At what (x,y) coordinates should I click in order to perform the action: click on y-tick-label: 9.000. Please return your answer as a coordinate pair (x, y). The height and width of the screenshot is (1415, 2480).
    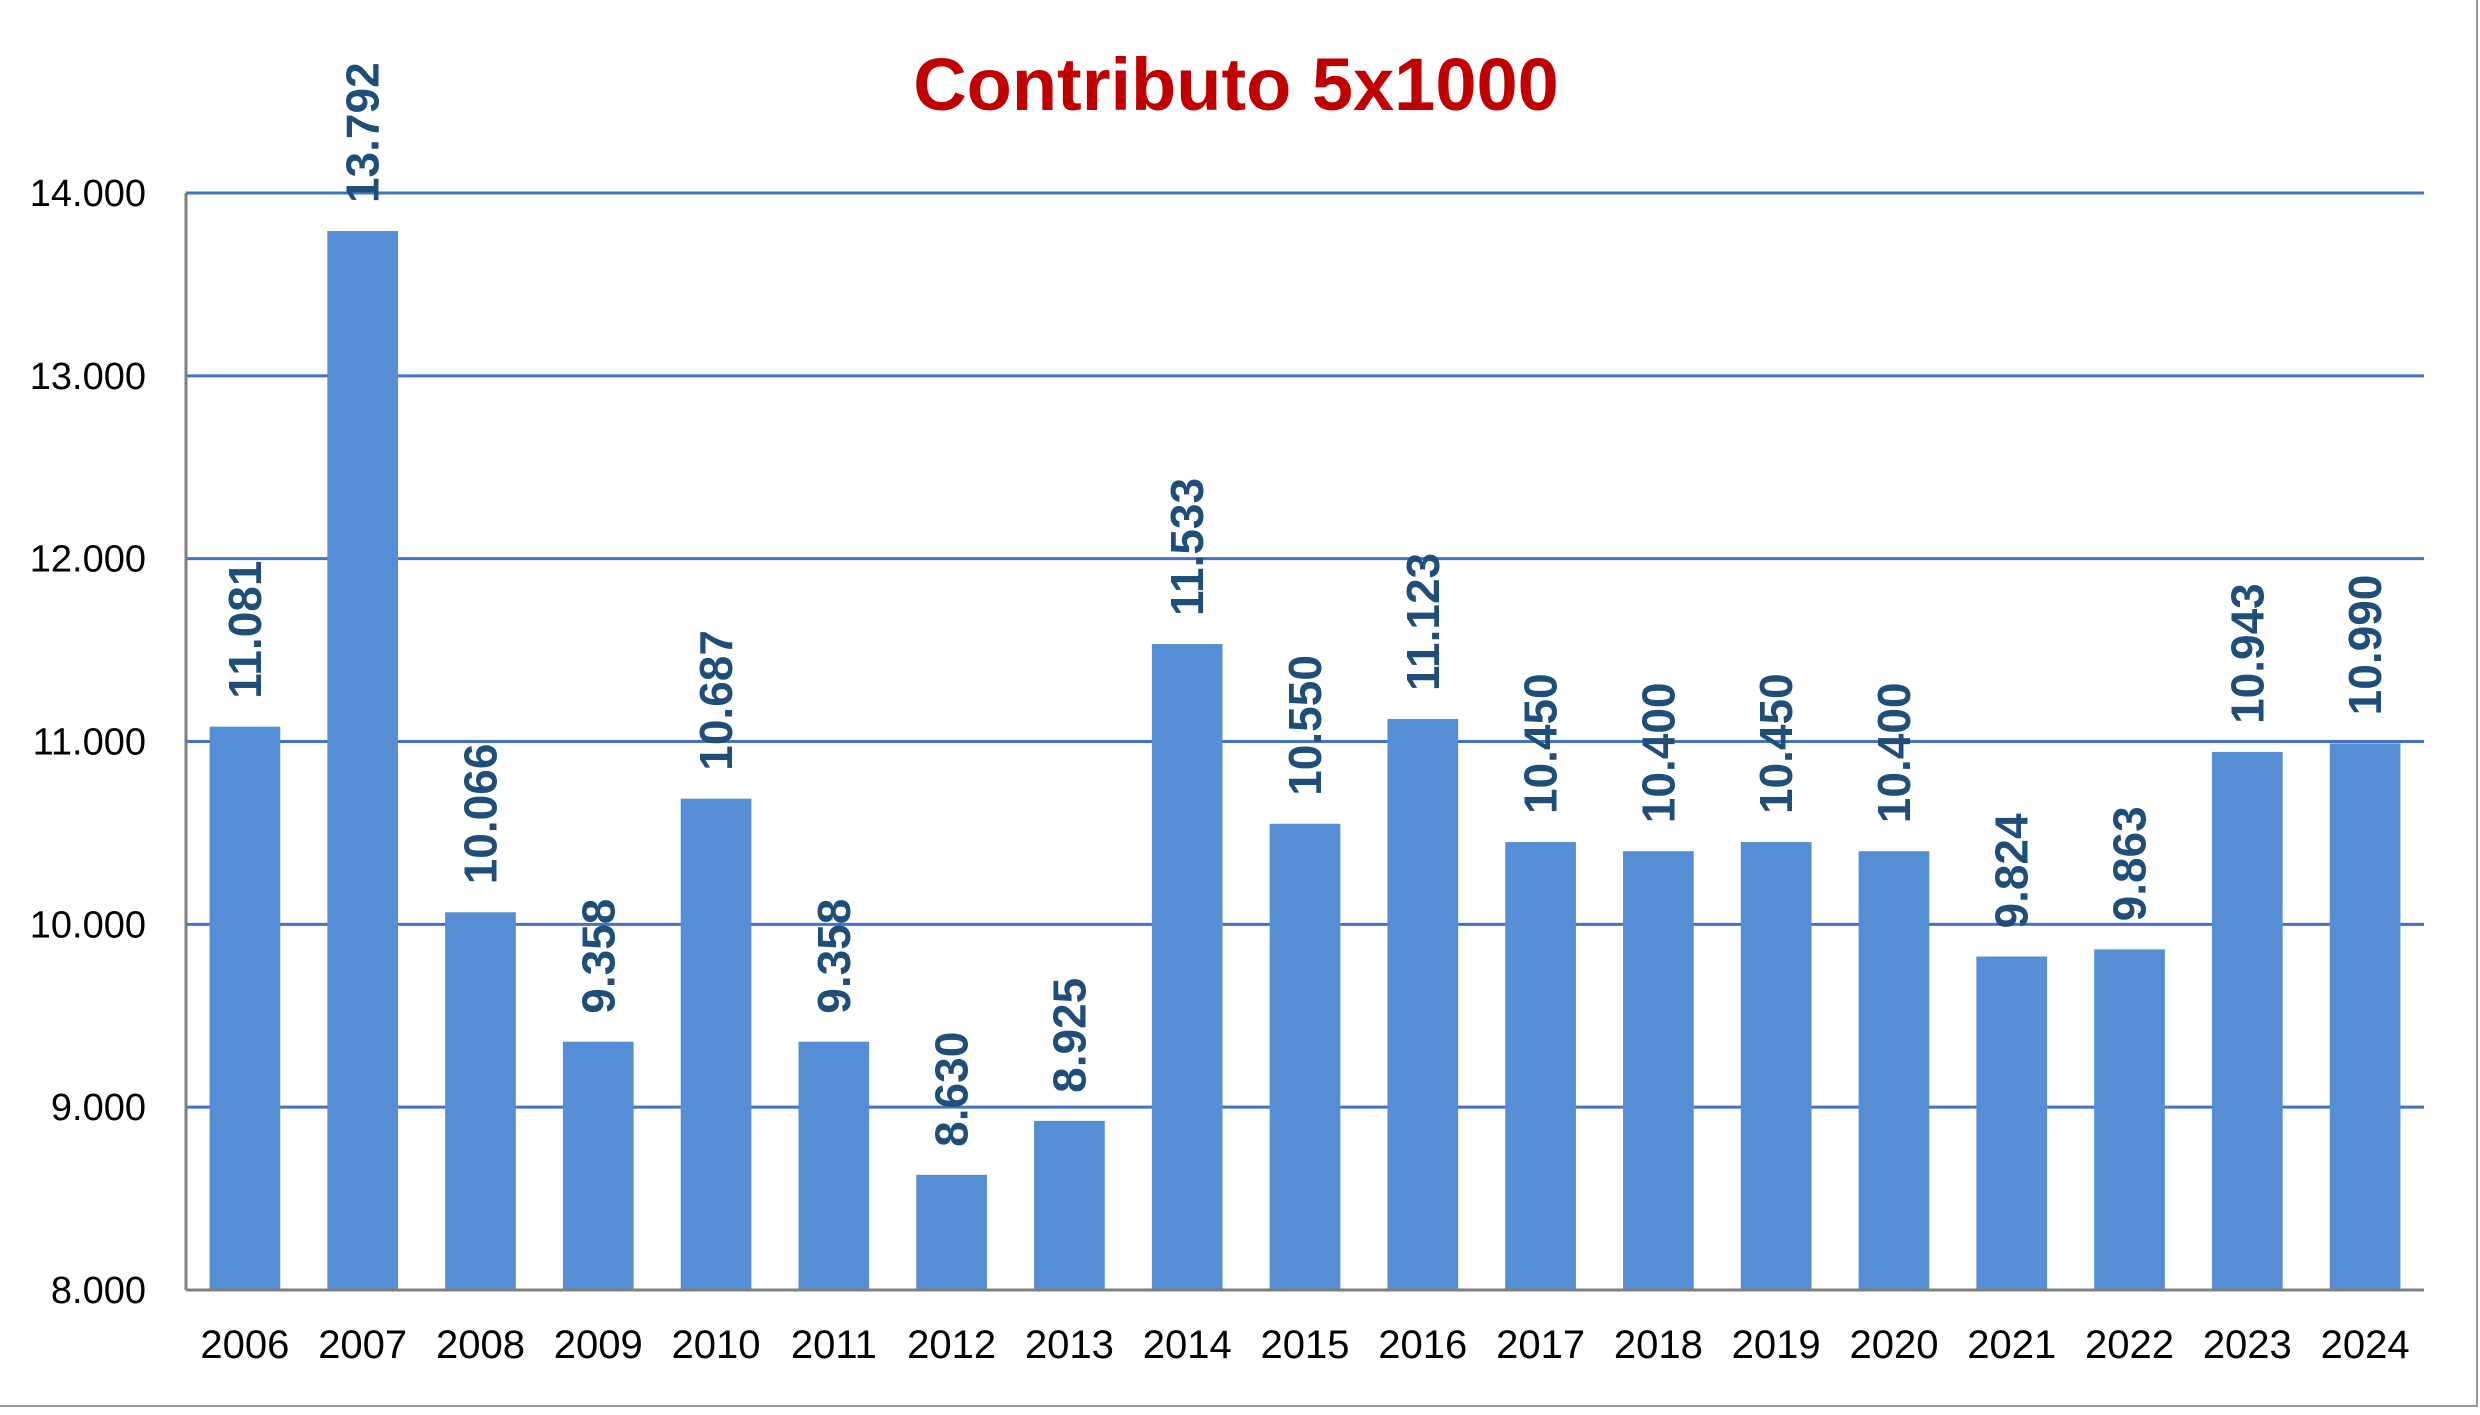
    Looking at the image, I should click on (98, 1108).